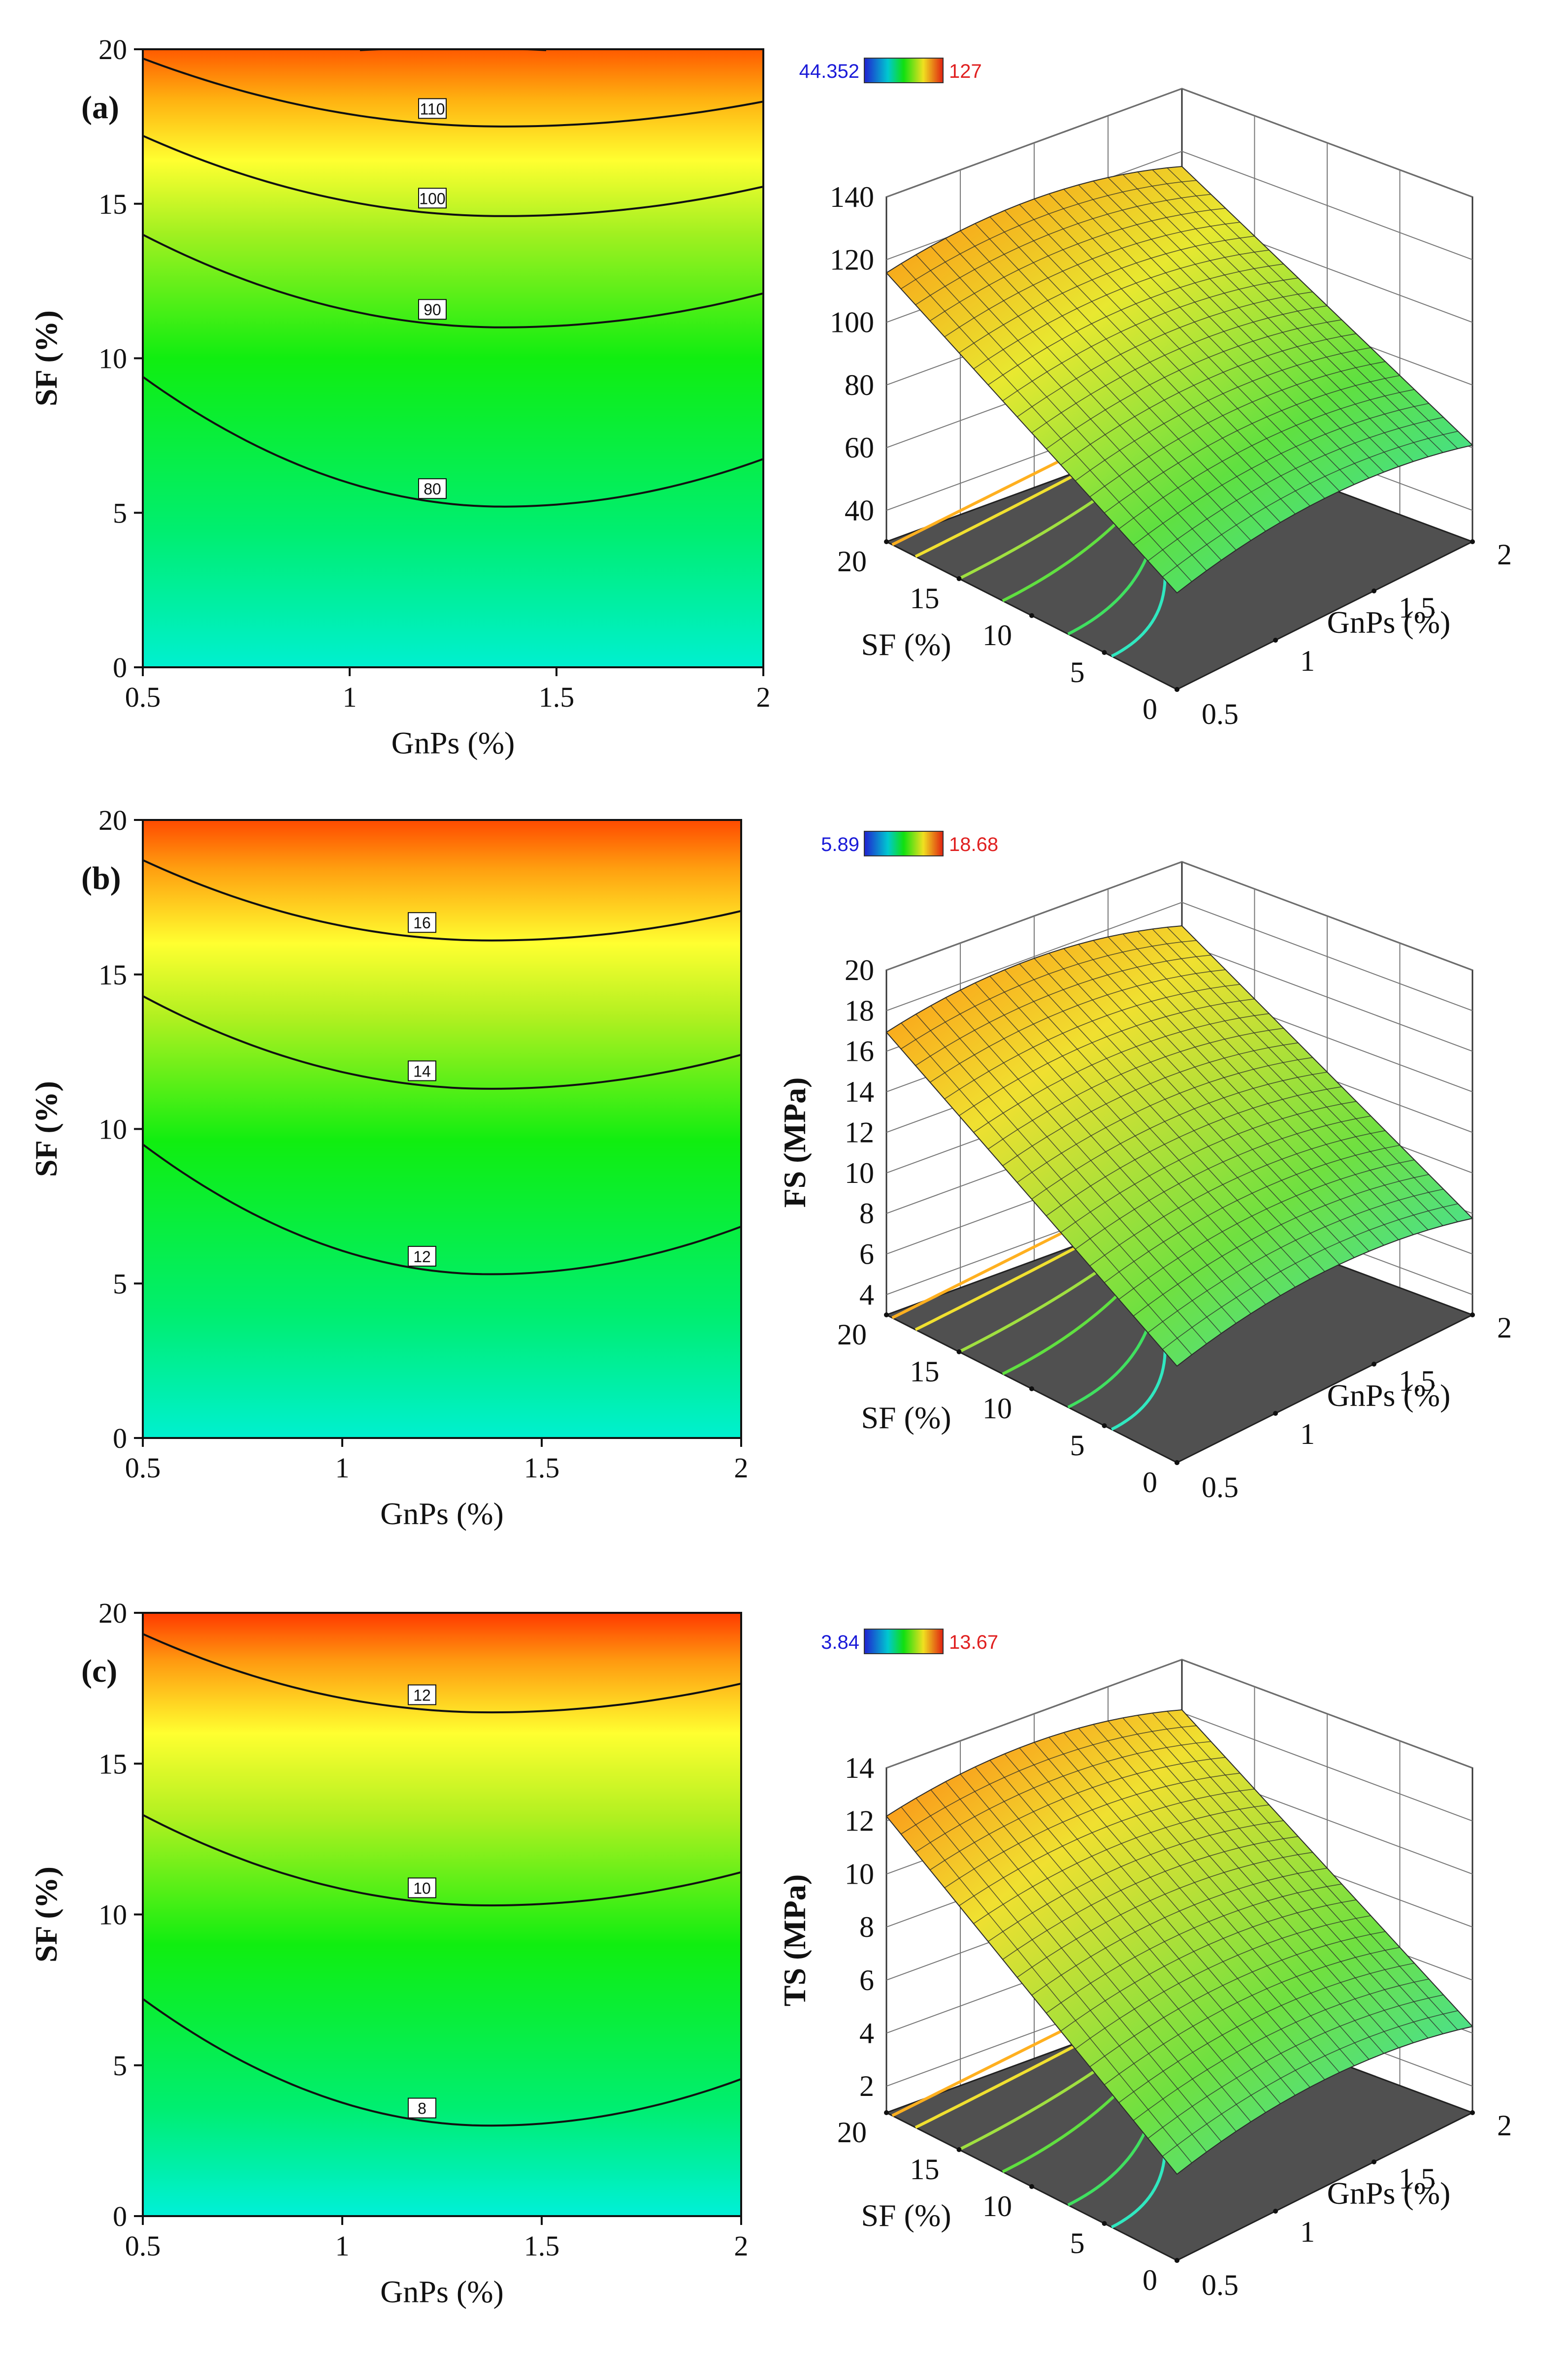 The width and height of the screenshot is (1568, 2353). Describe the element at coordinates (433, 109) in the screenshot. I see `contour-label: 110` at that location.